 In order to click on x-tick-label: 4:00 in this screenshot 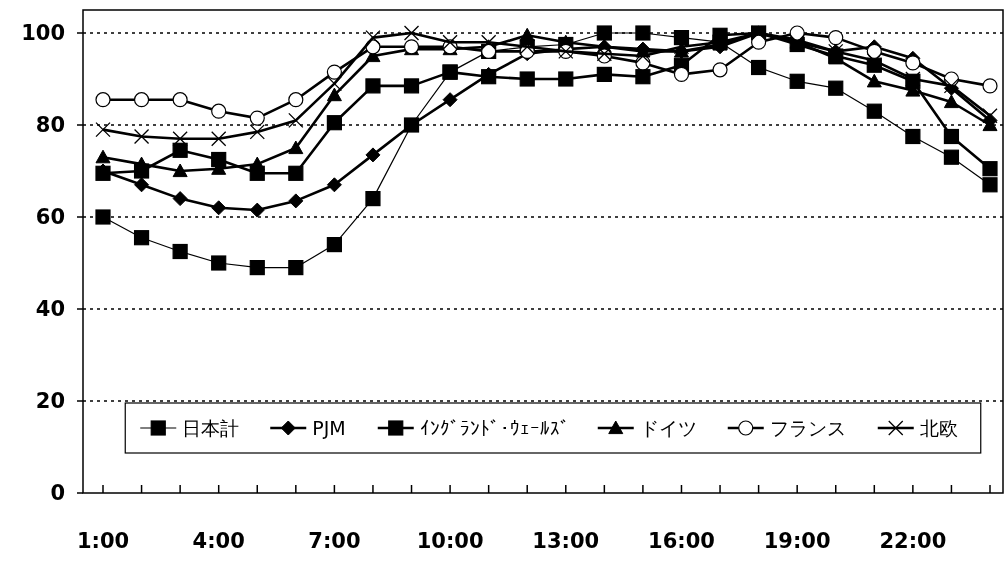, I will do `click(218, 541)`.